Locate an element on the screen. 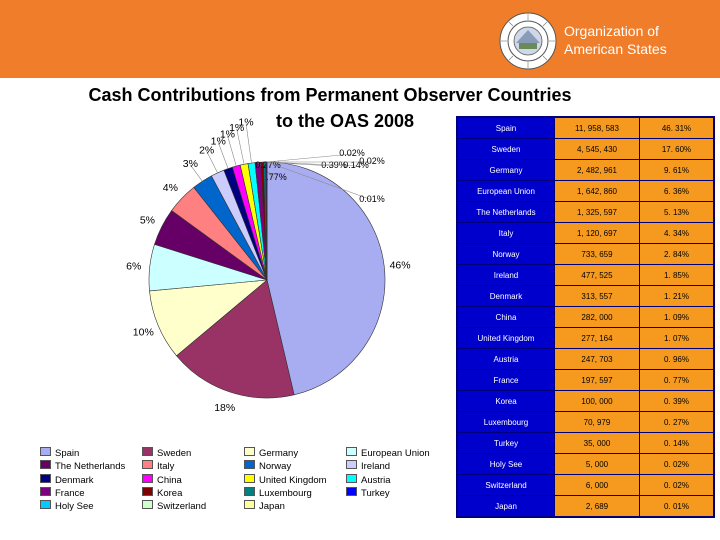 This screenshot has width=720, height=540. table-cell-country: Spain is located at coordinates (506, 128).